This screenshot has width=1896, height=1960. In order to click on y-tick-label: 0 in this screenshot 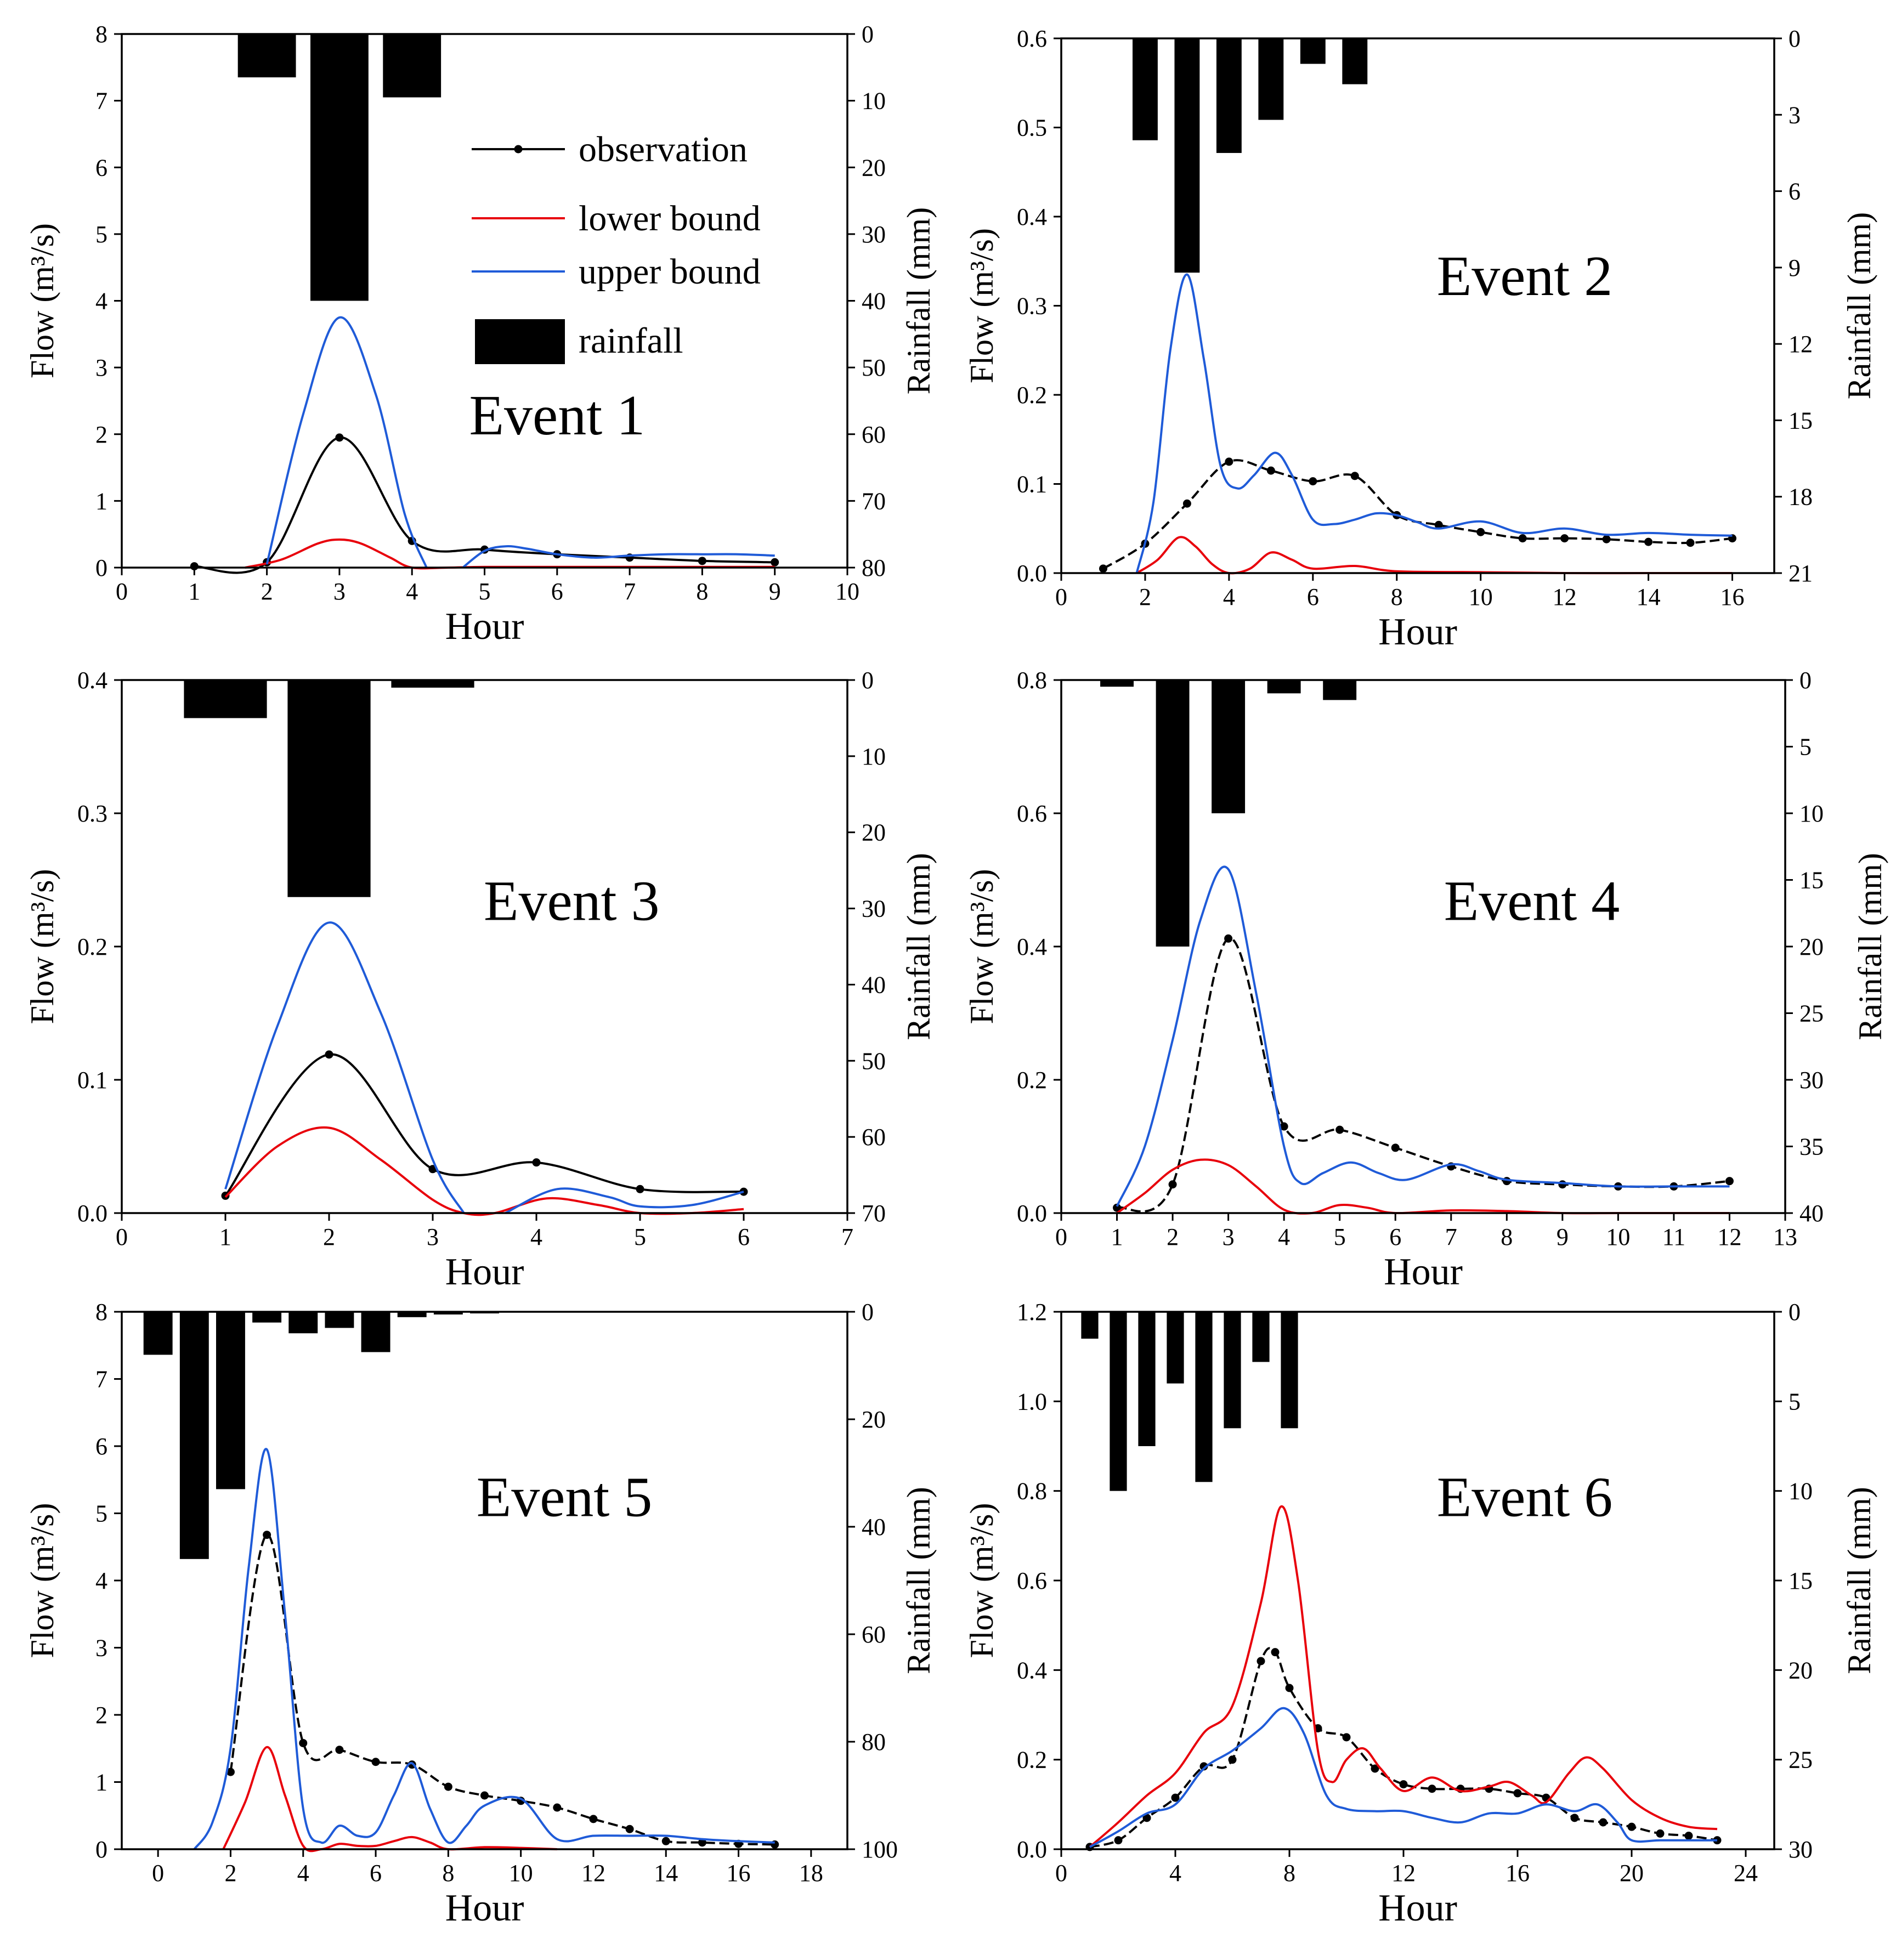, I will do `click(101, 567)`.